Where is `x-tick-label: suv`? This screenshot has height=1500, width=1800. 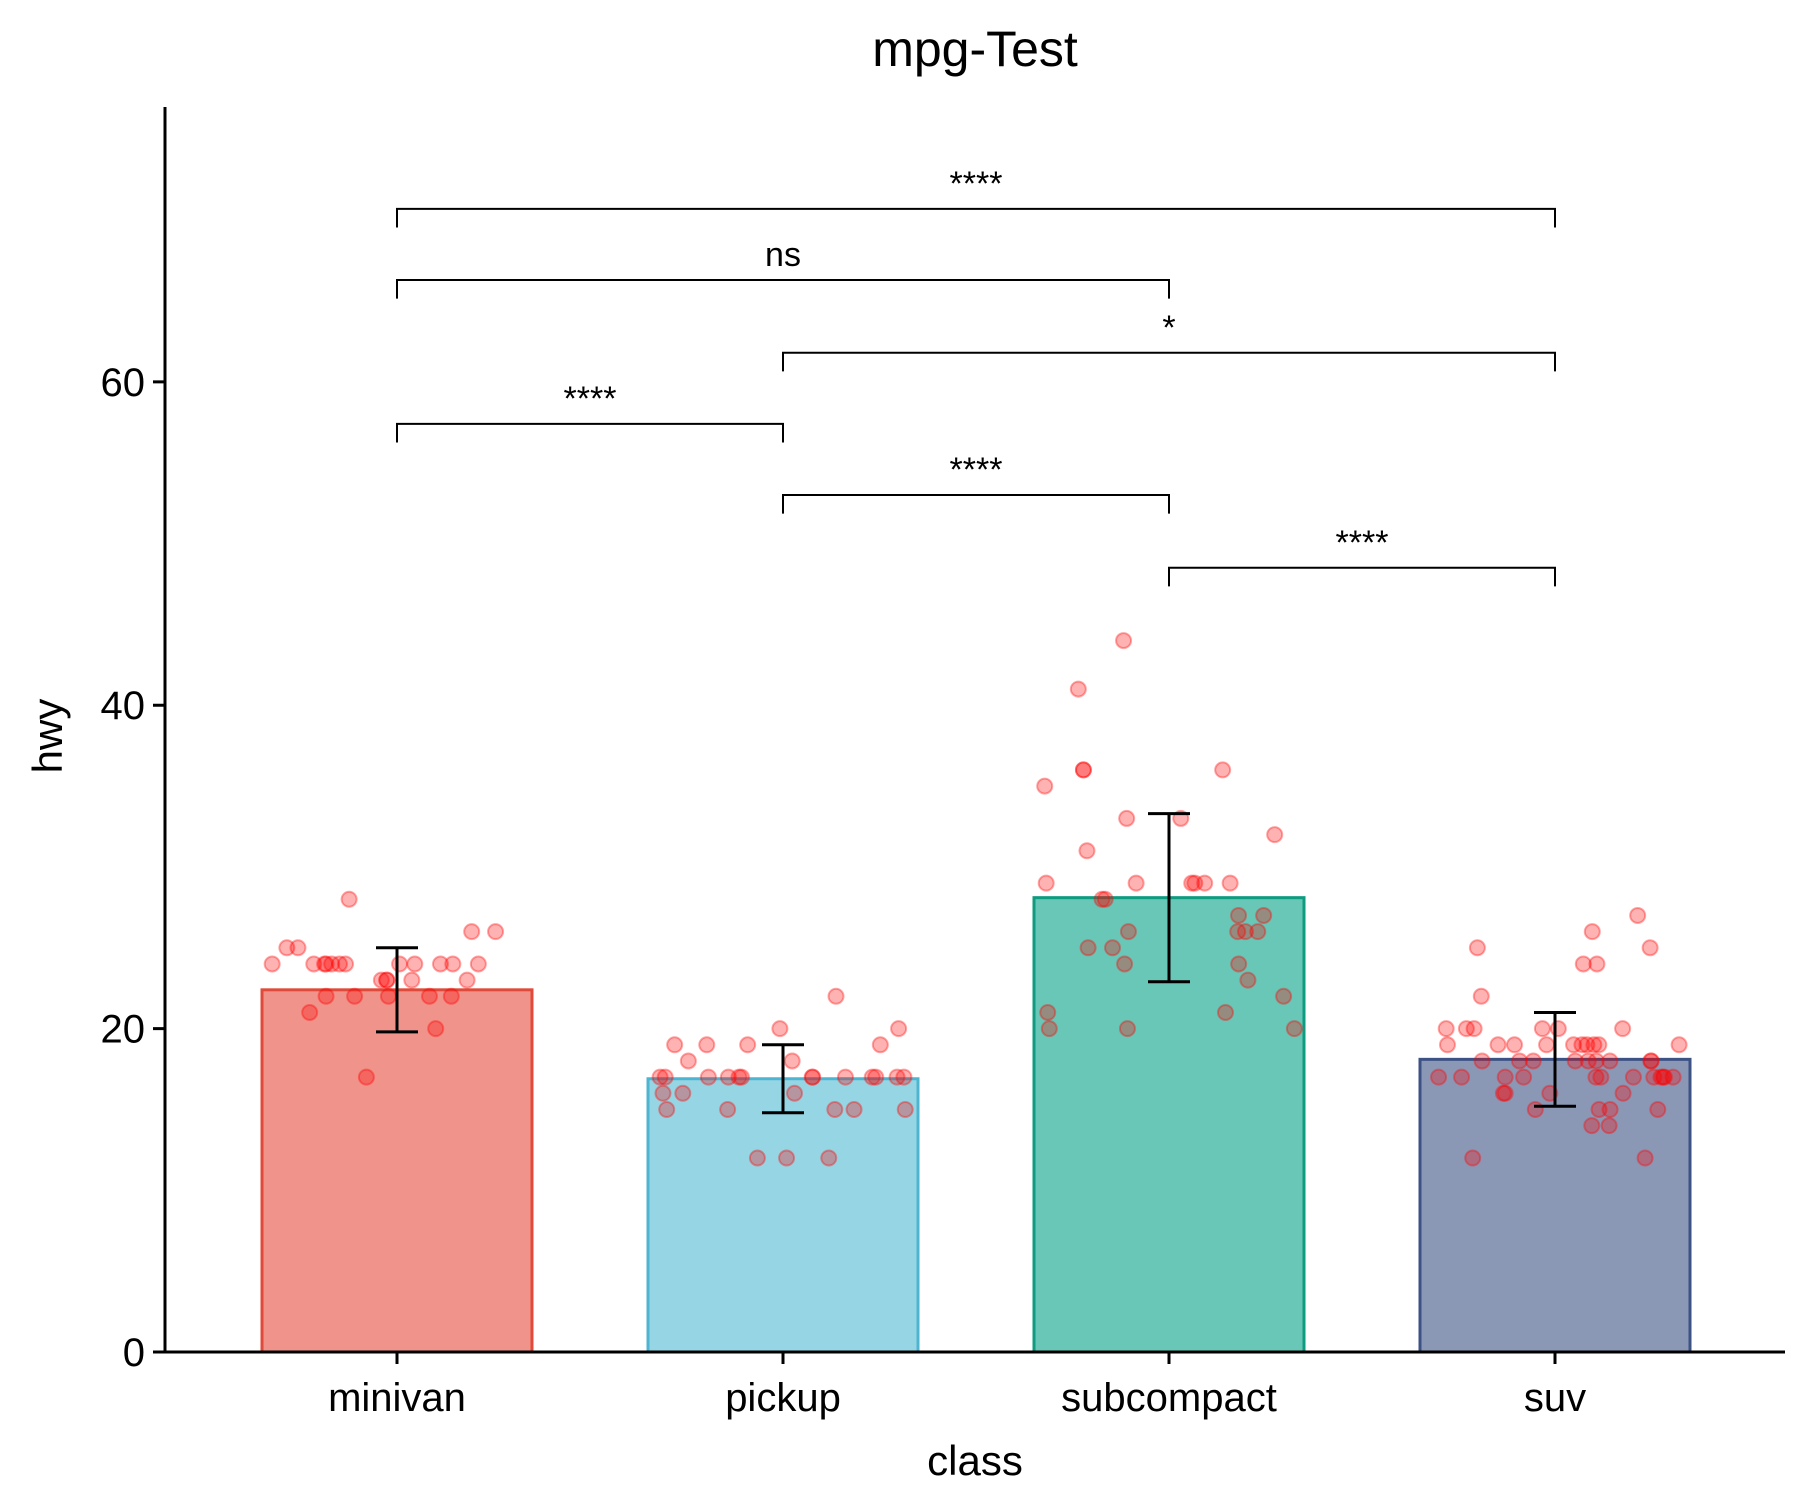 x-tick-label: suv is located at coordinates (1555, 1398).